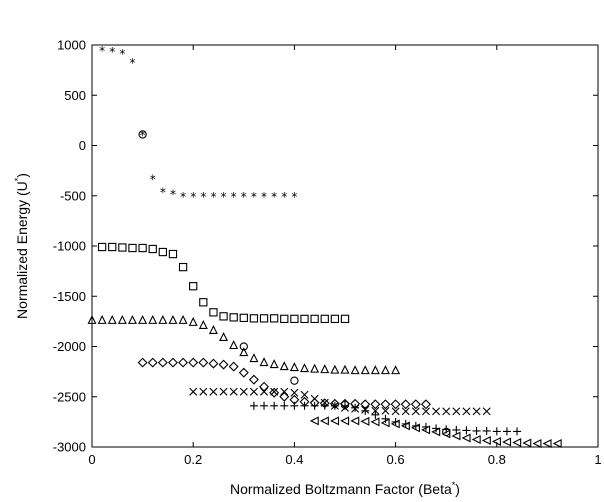 The width and height of the screenshot is (604, 502). I want to click on y-tick-label: -1000, so click(69, 246).